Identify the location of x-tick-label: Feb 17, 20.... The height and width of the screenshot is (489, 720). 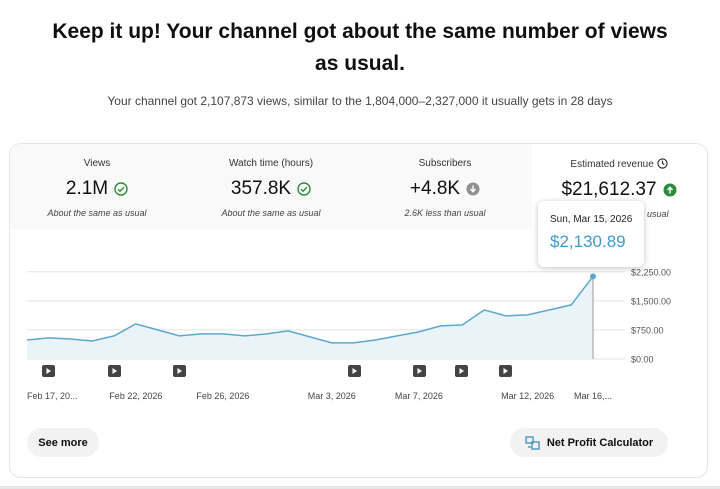
(52, 396).